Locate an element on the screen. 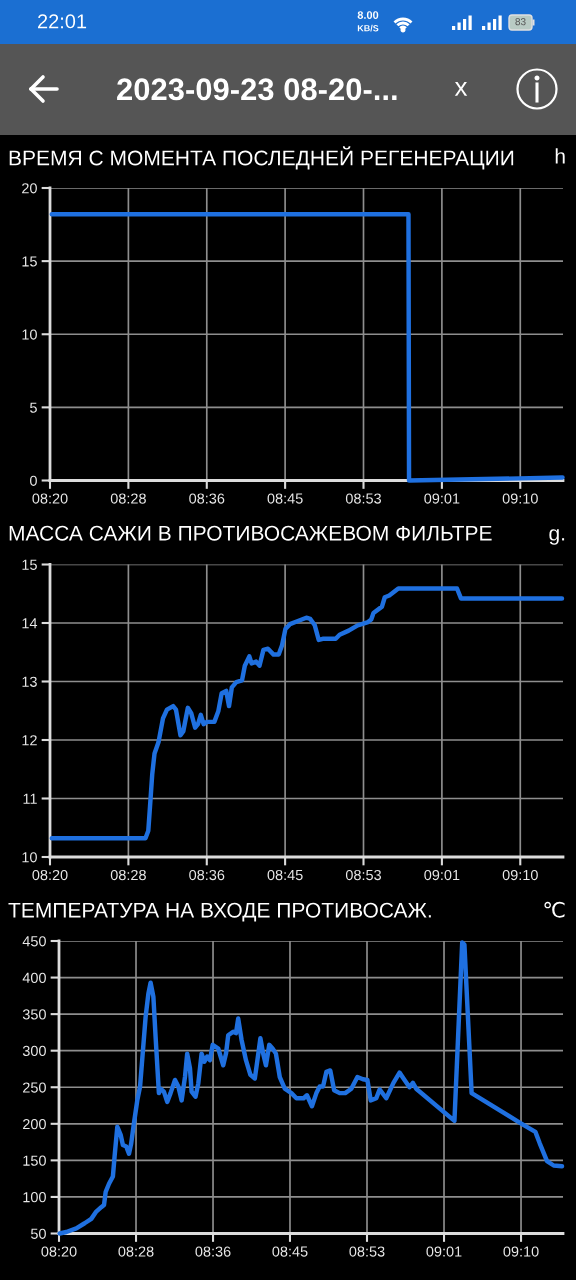 The image size is (576, 1280). y-axis-title: g. is located at coordinates (557, 537).